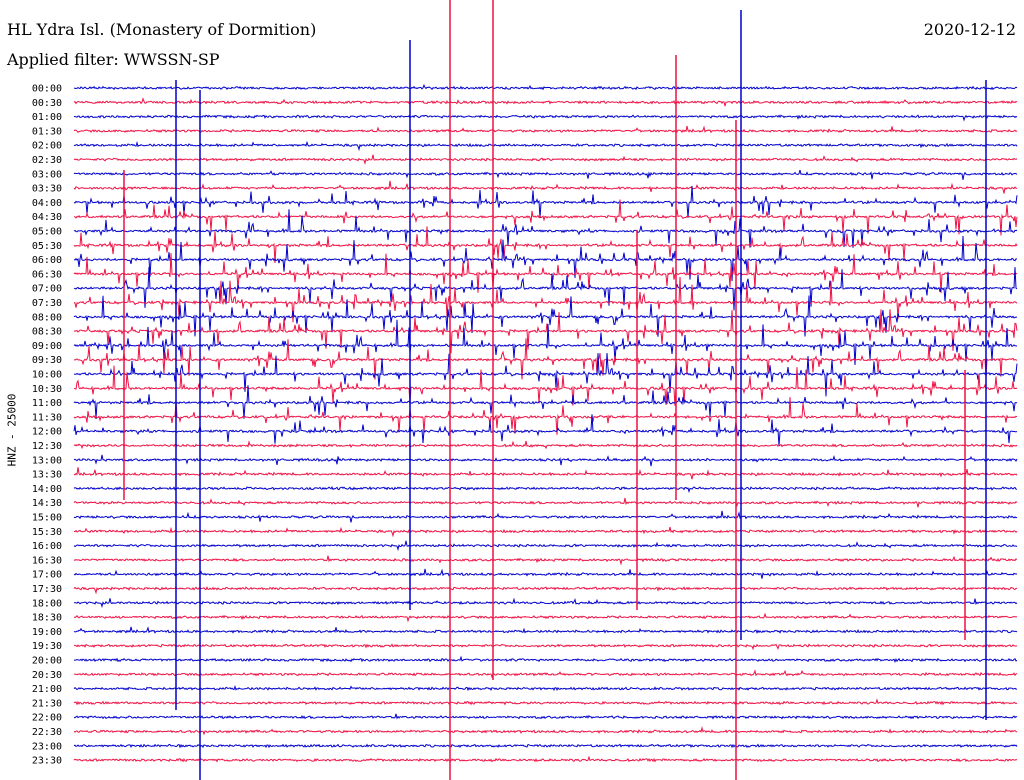  I want to click on row-time-label: 19:30, so click(47, 646).